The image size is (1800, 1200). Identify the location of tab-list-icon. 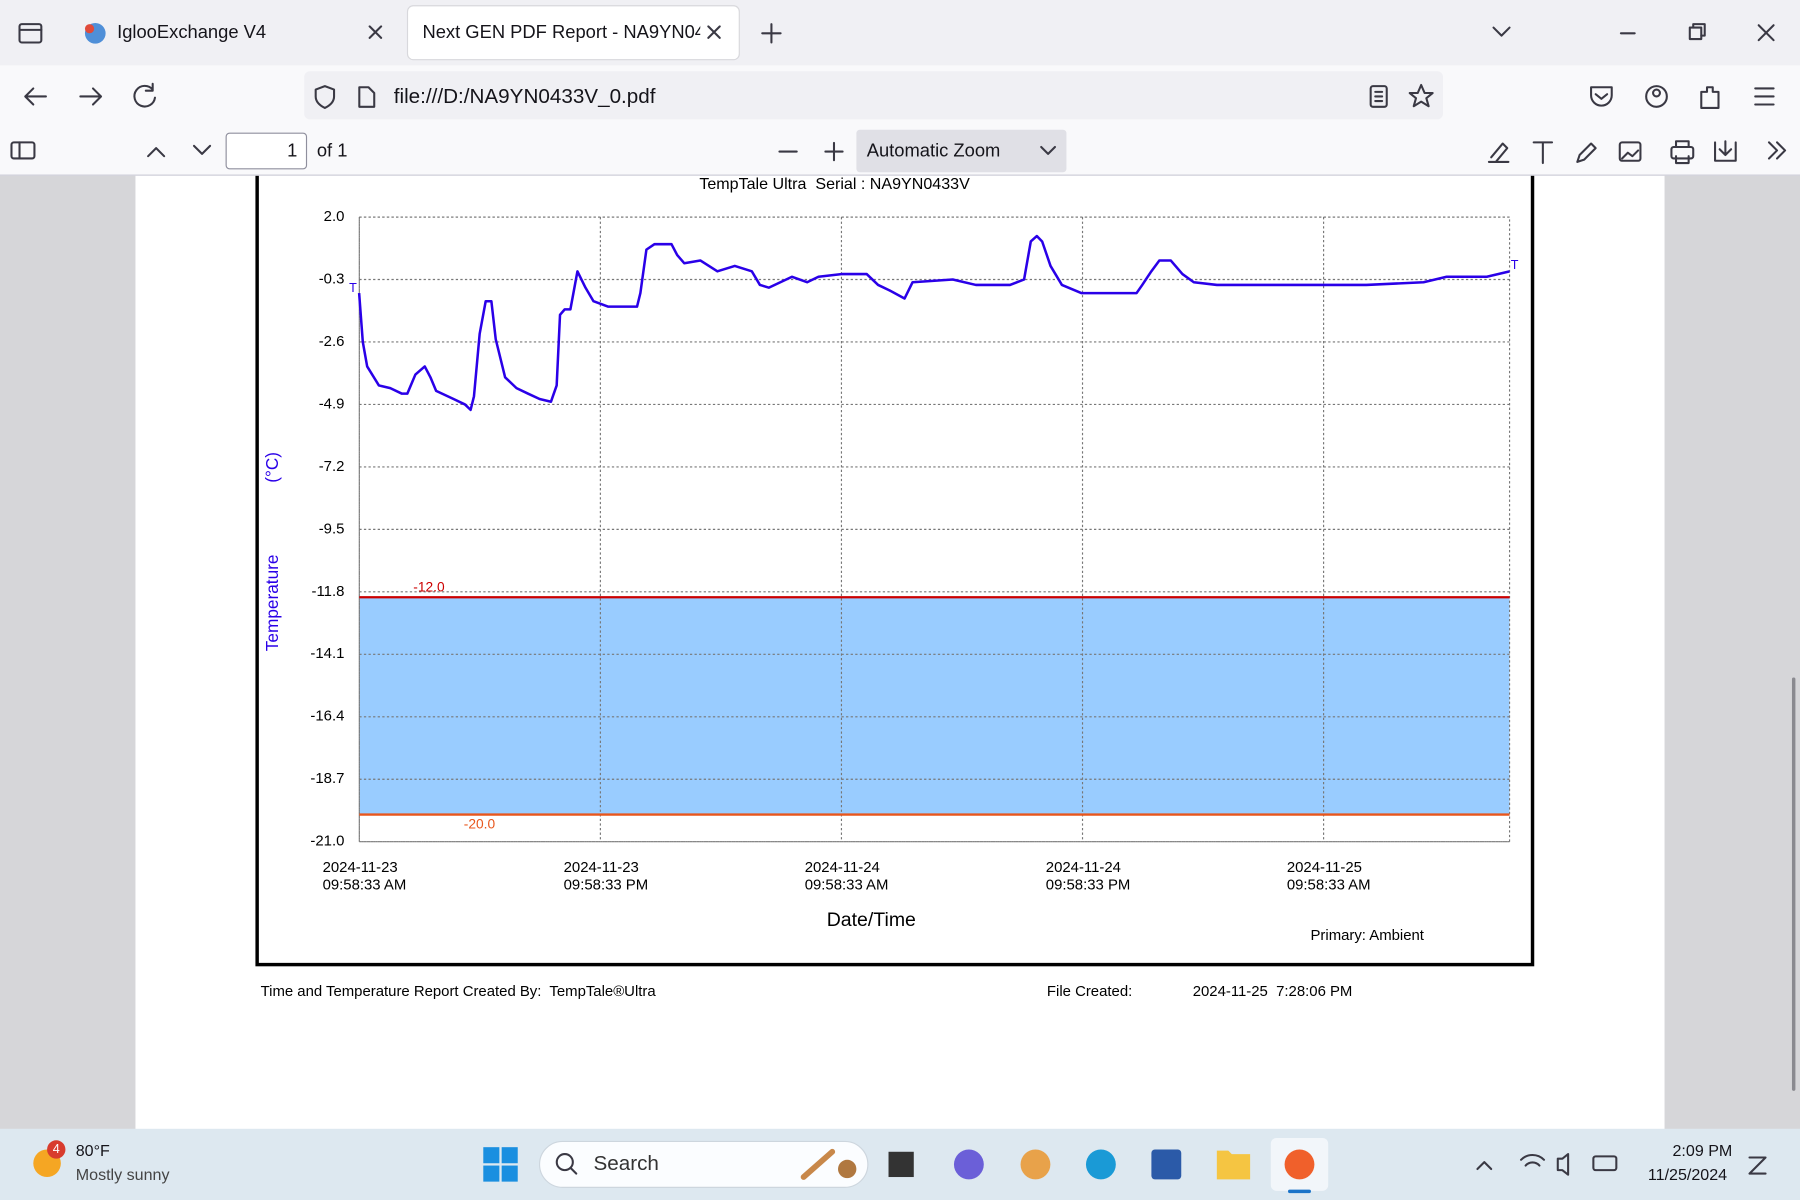
(30, 33).